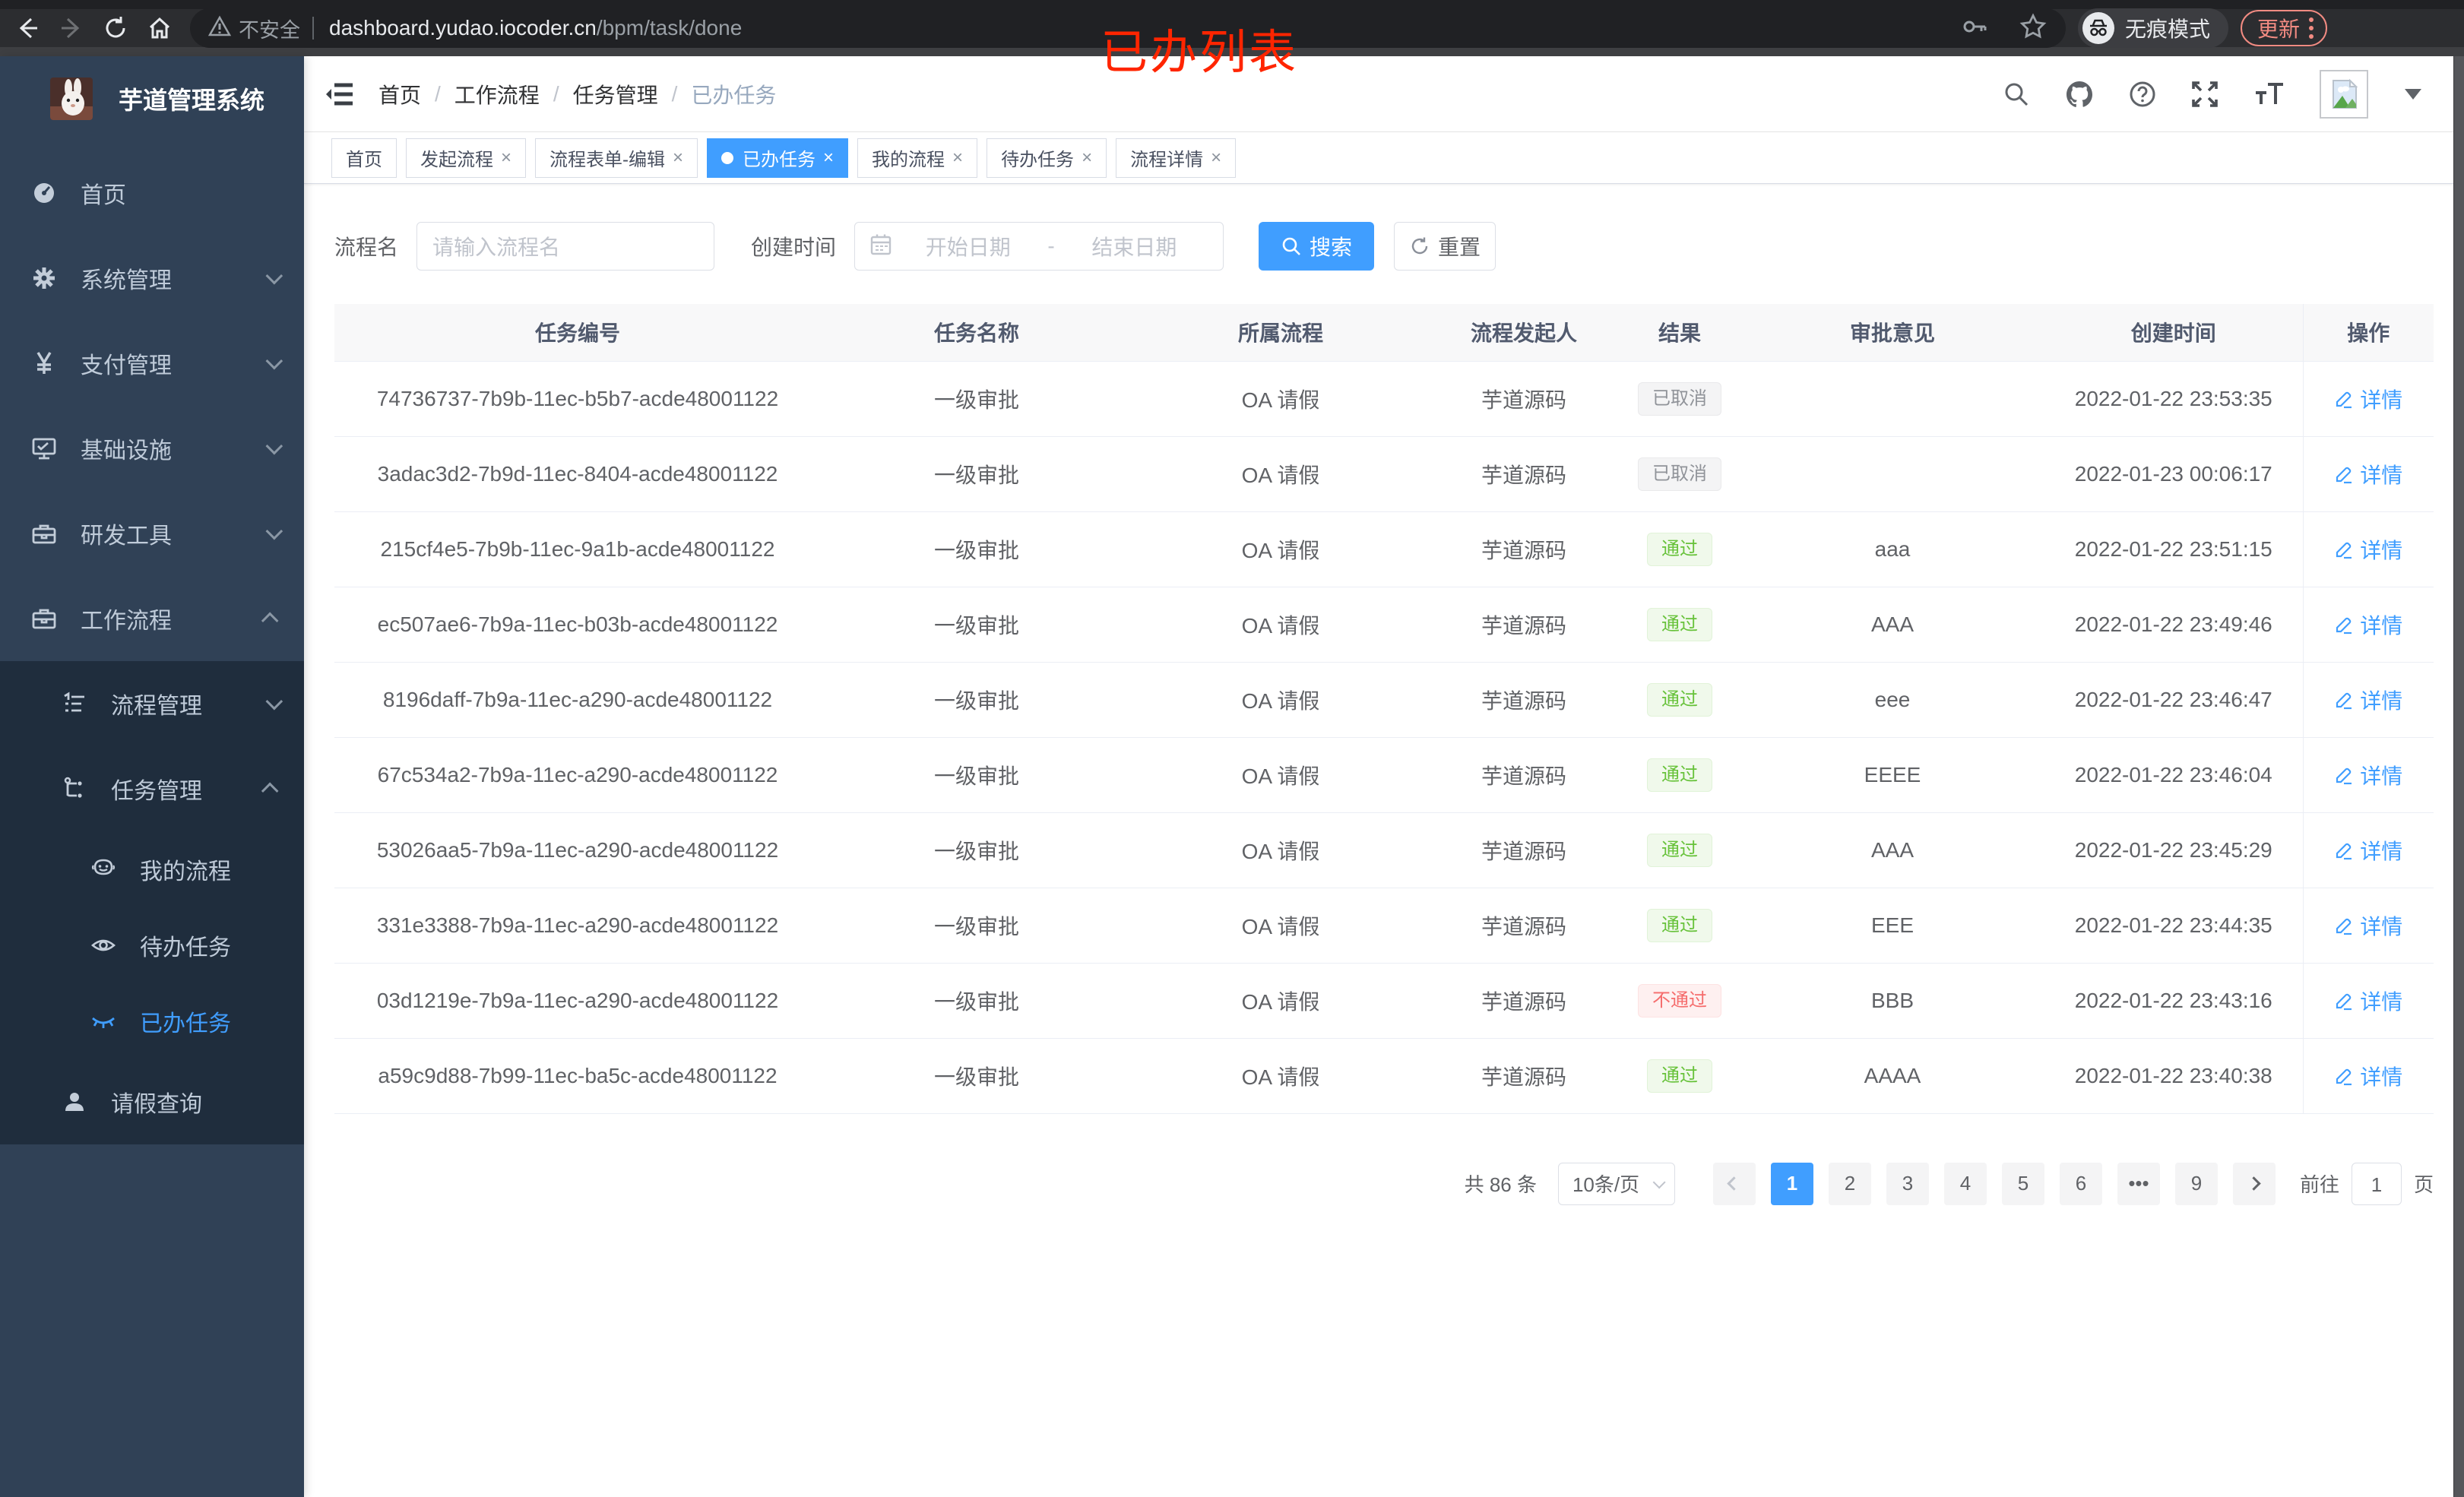 The image size is (2464, 1497). What do you see at coordinates (615, 95) in the screenshot?
I see `breadcrumb-task-mgmt: 任务管理` at bounding box center [615, 95].